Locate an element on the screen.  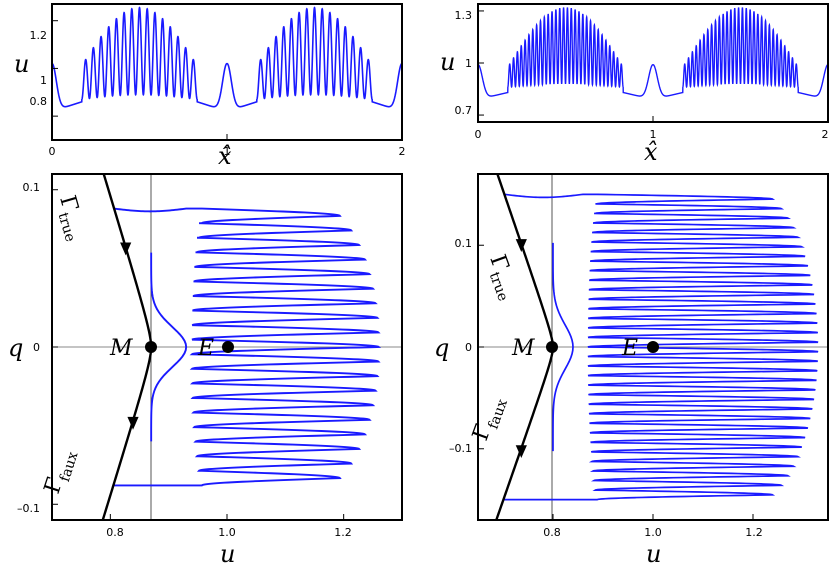
tl-xtick-2: 2 is located at coordinates (402, 151).